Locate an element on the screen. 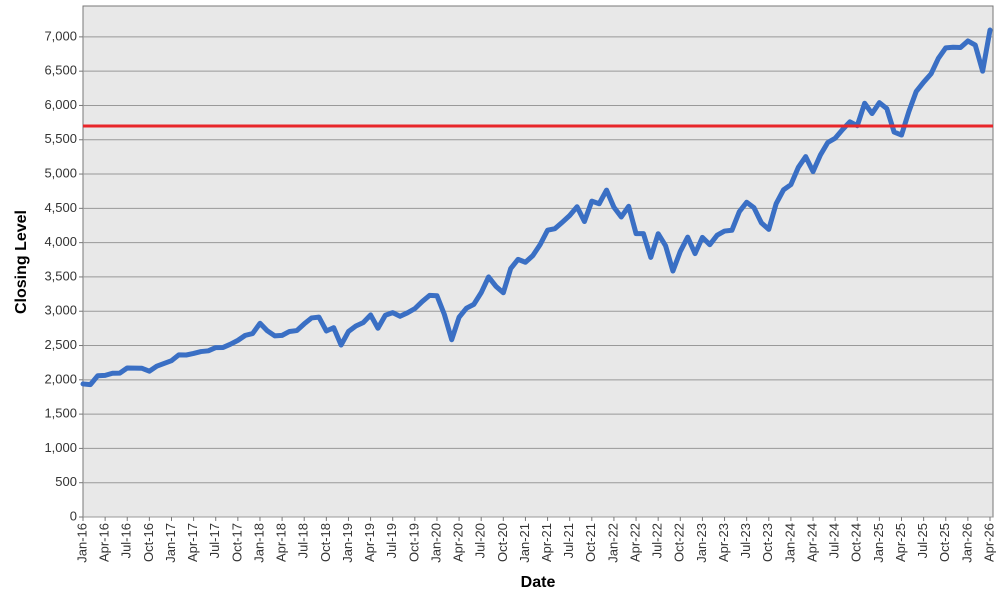  x-tick-label: Apr-23 is located at coordinates (723, 542).